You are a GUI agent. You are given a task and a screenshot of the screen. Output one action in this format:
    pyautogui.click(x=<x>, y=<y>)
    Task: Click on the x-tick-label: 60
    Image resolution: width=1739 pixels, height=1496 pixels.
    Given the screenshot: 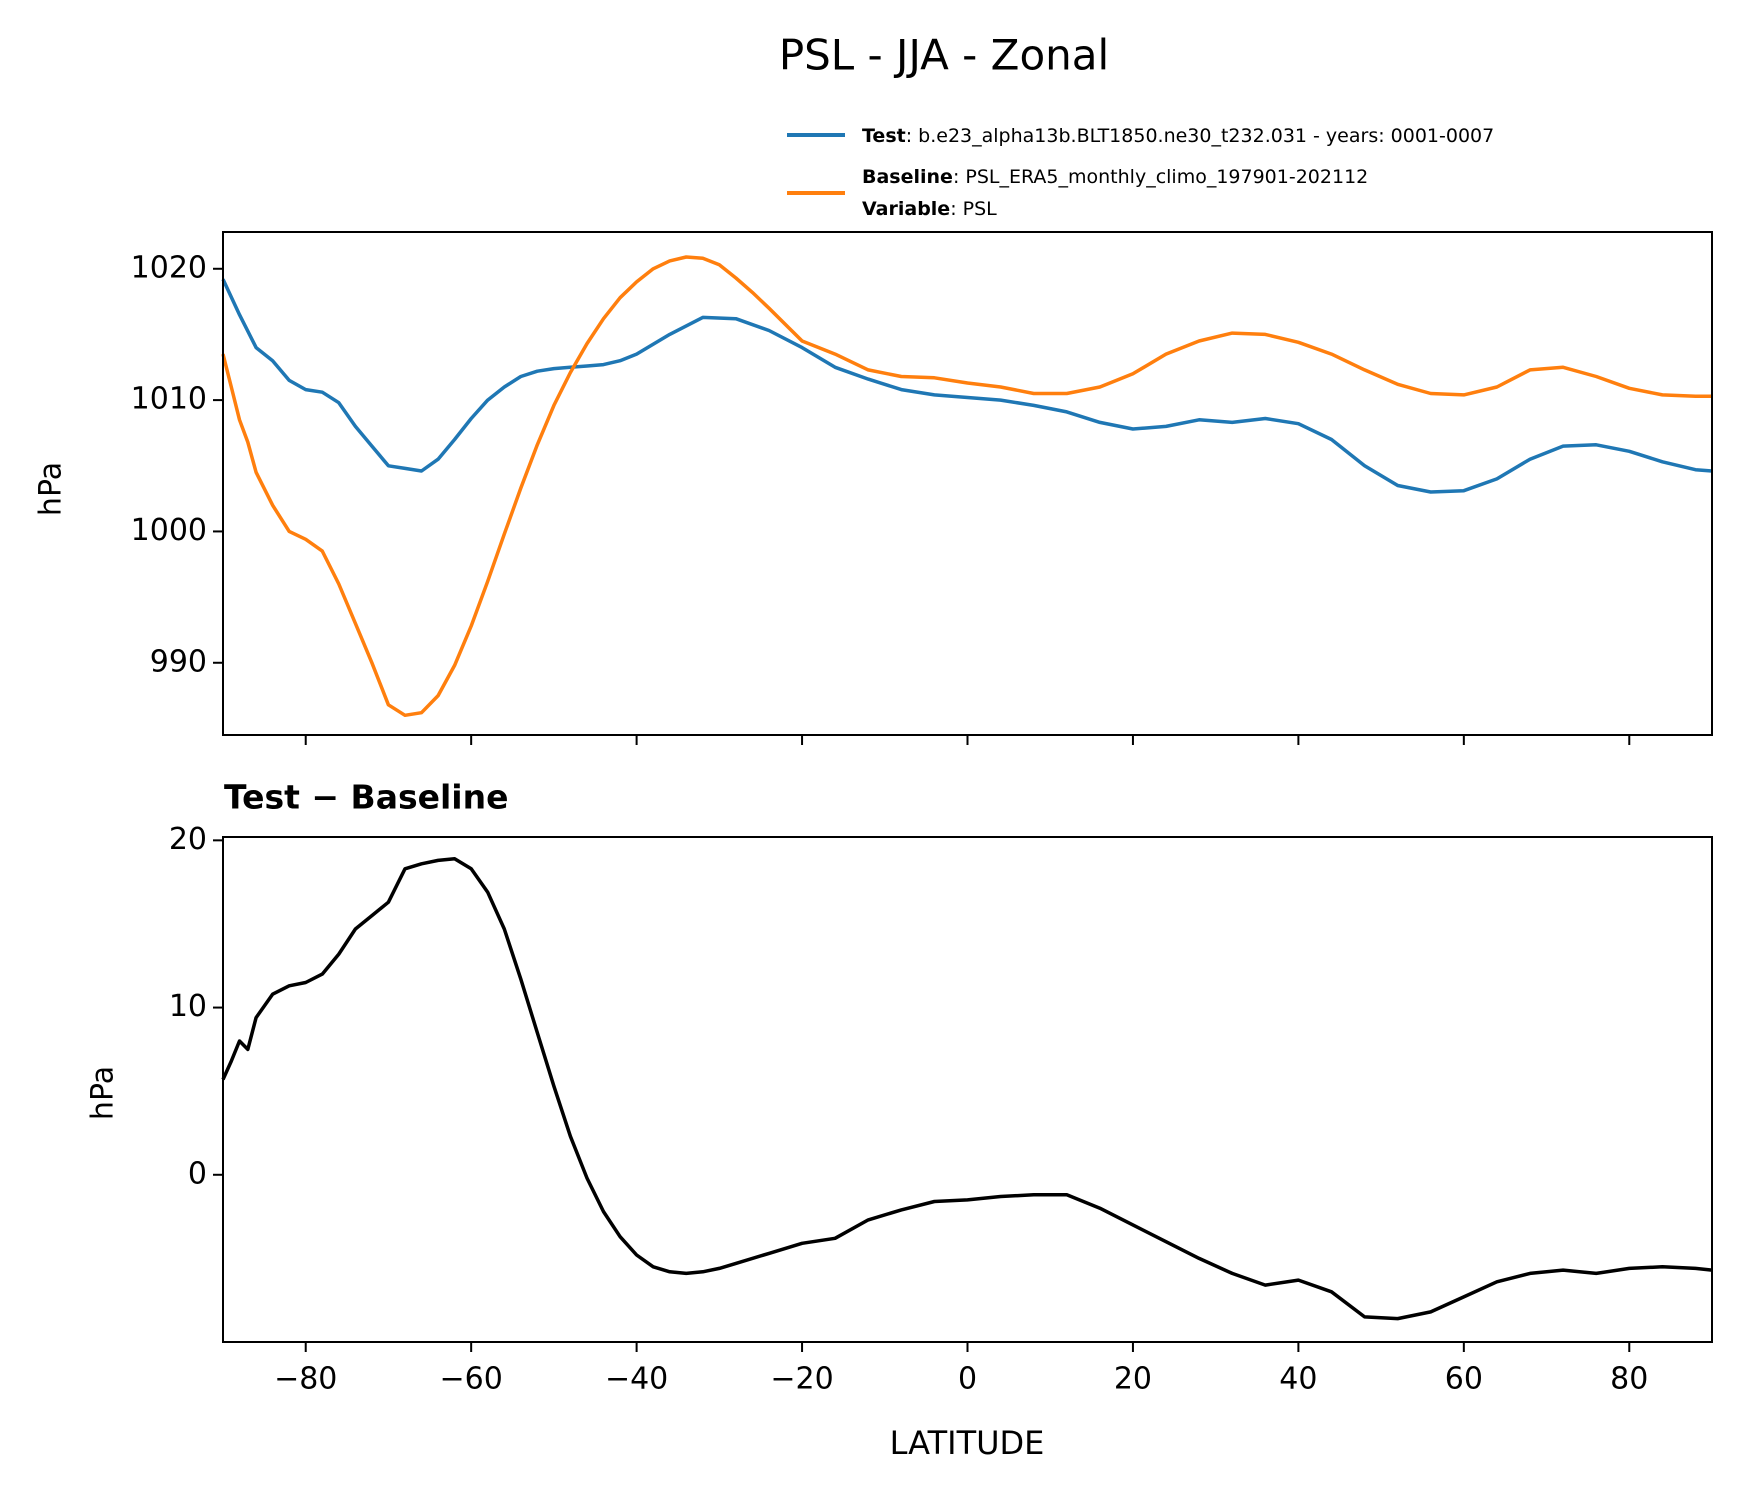 What is the action you would take?
    pyautogui.click(x=1464, y=1379)
    